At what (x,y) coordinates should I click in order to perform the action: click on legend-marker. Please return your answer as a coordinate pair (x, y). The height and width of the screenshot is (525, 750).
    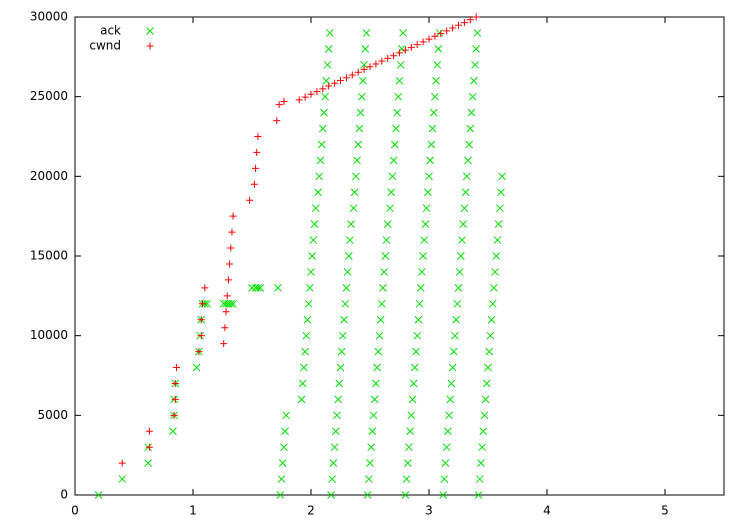
    Looking at the image, I should click on (150, 46).